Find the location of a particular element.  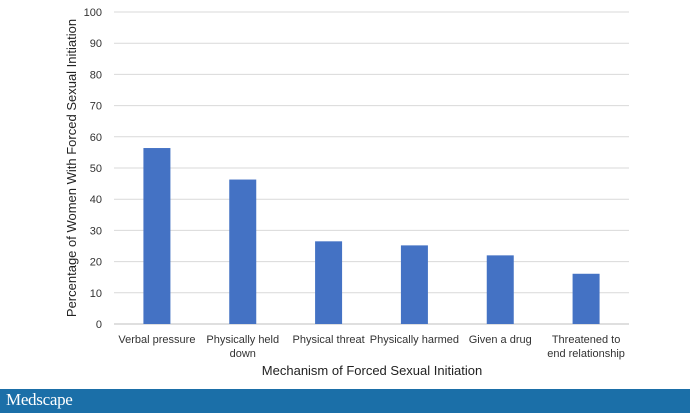

x-tick-label: Threatened to is located at coordinates (586, 340).